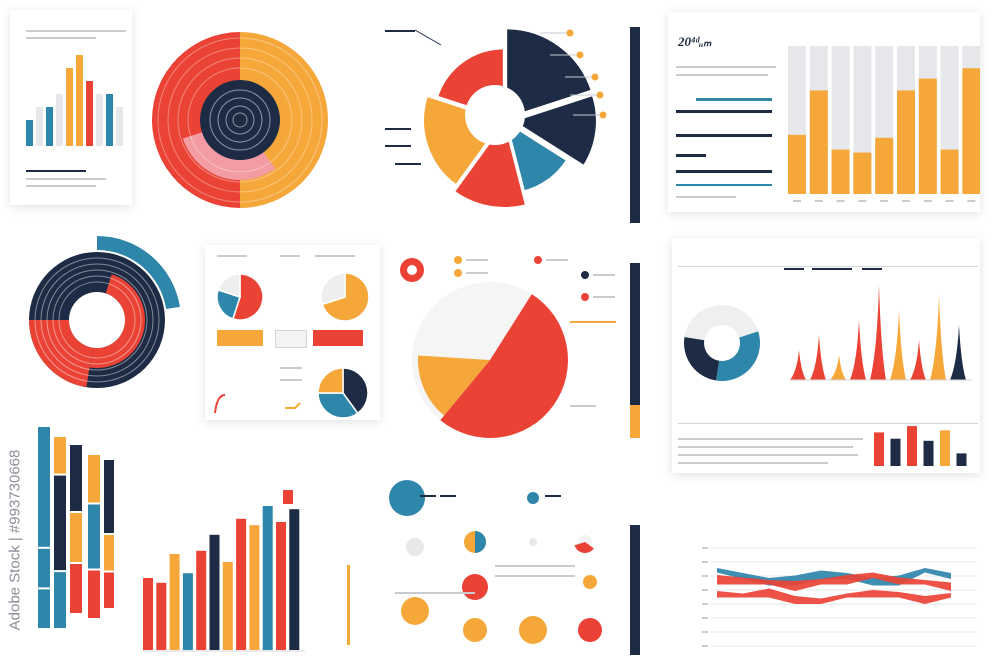 The height and width of the screenshot is (667, 1000). Describe the element at coordinates (292, 345) in the screenshot. I see `mini-pie-charts` at that location.